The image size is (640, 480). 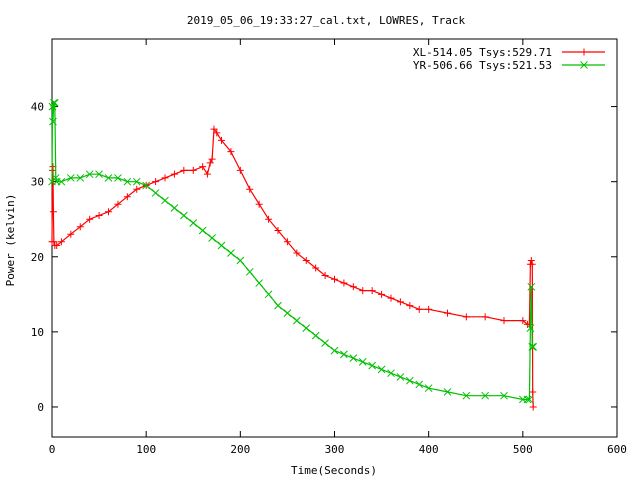 What do you see at coordinates (52, 449) in the screenshot?
I see `x-tick-label: 0` at bounding box center [52, 449].